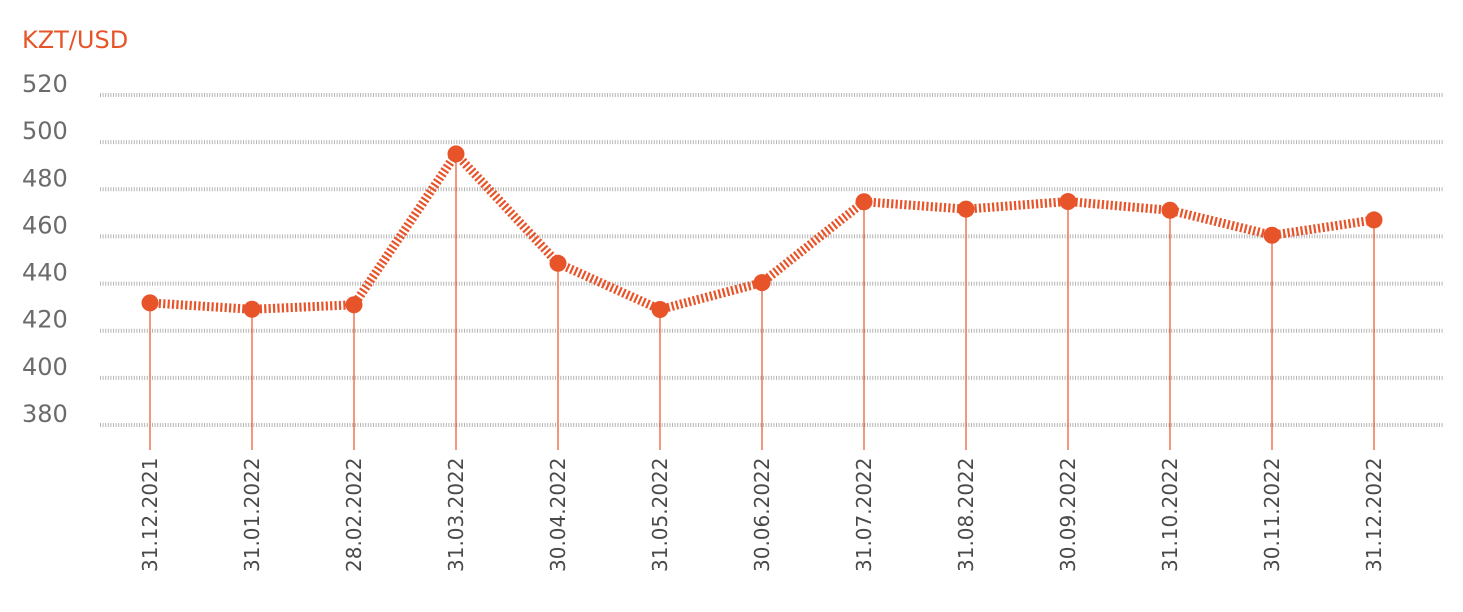 Image resolution: width=1463 pixels, height=612 pixels. Describe the element at coordinates (45, 131) in the screenshot. I see `y-tick-label: 500` at that location.